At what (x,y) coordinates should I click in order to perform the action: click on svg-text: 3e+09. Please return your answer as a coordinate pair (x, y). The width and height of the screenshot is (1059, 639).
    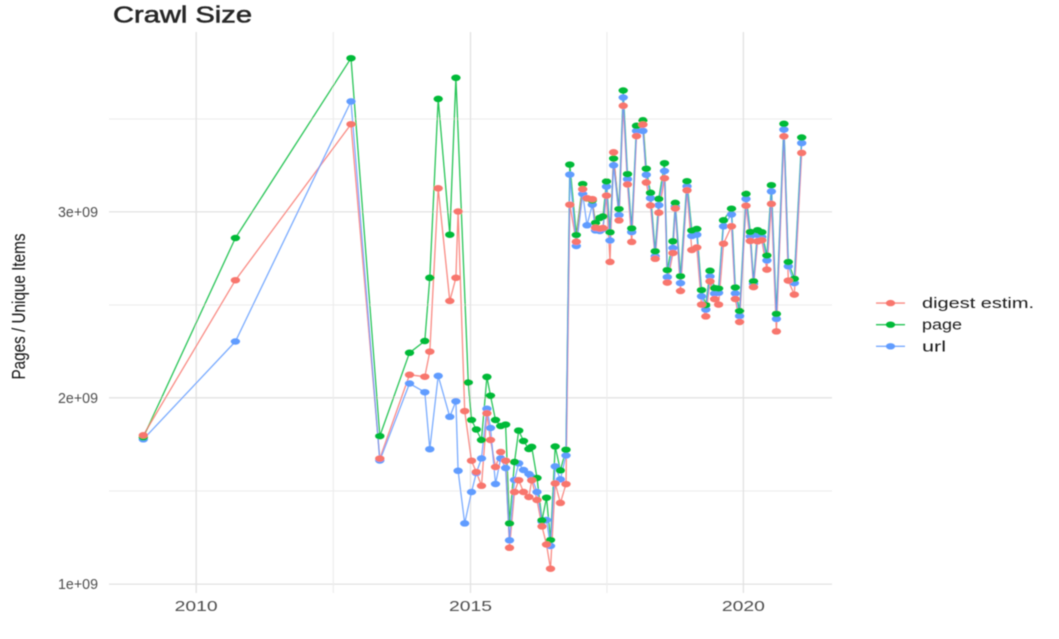
    Looking at the image, I should click on (78, 213).